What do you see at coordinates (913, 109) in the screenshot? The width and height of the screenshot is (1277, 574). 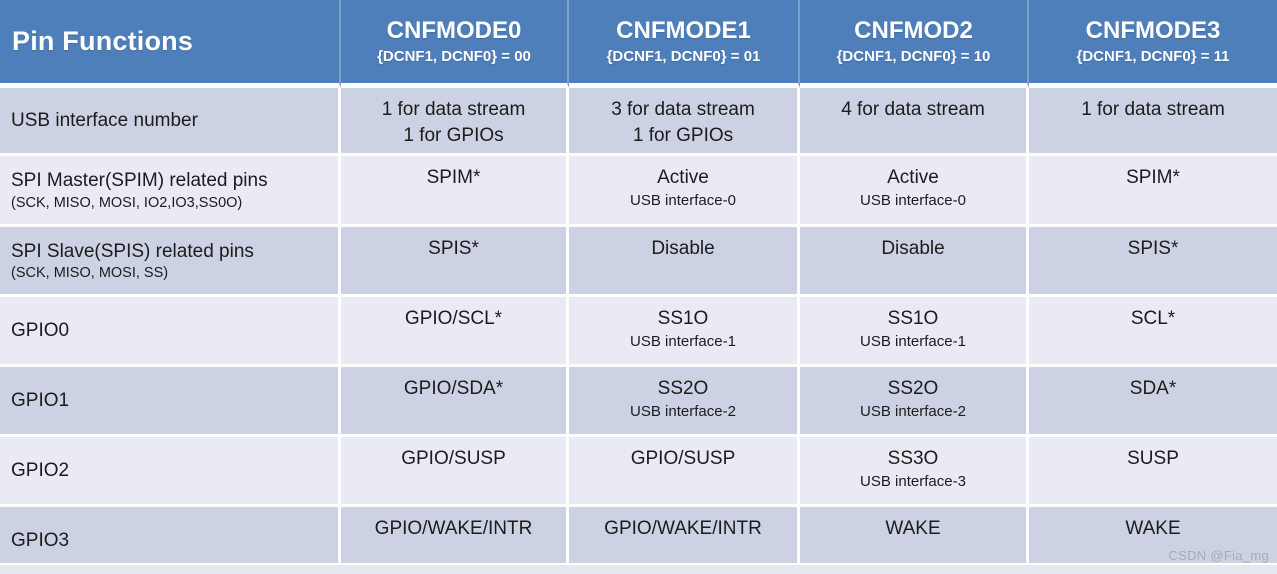 I see `cell-main-text: 4 for data stream` at bounding box center [913, 109].